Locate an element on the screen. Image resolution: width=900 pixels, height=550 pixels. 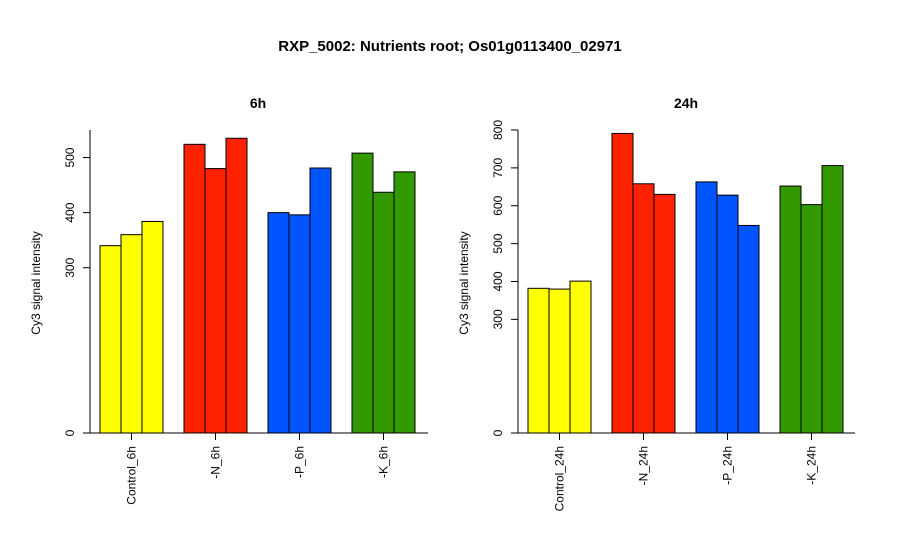
panel-title: 24h is located at coordinates (686, 103).